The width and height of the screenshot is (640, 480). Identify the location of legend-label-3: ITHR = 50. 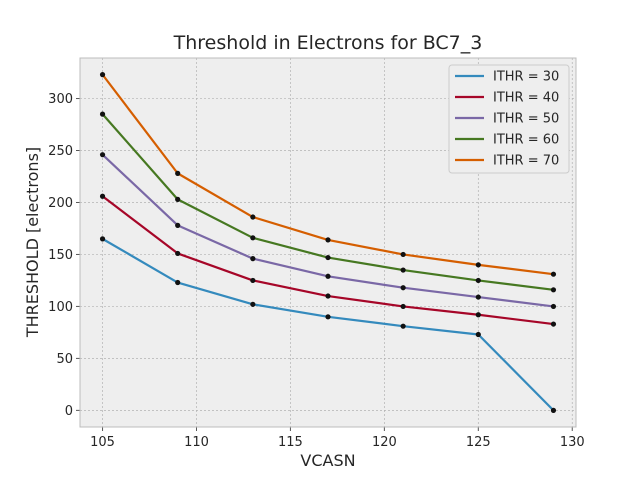
(526, 119).